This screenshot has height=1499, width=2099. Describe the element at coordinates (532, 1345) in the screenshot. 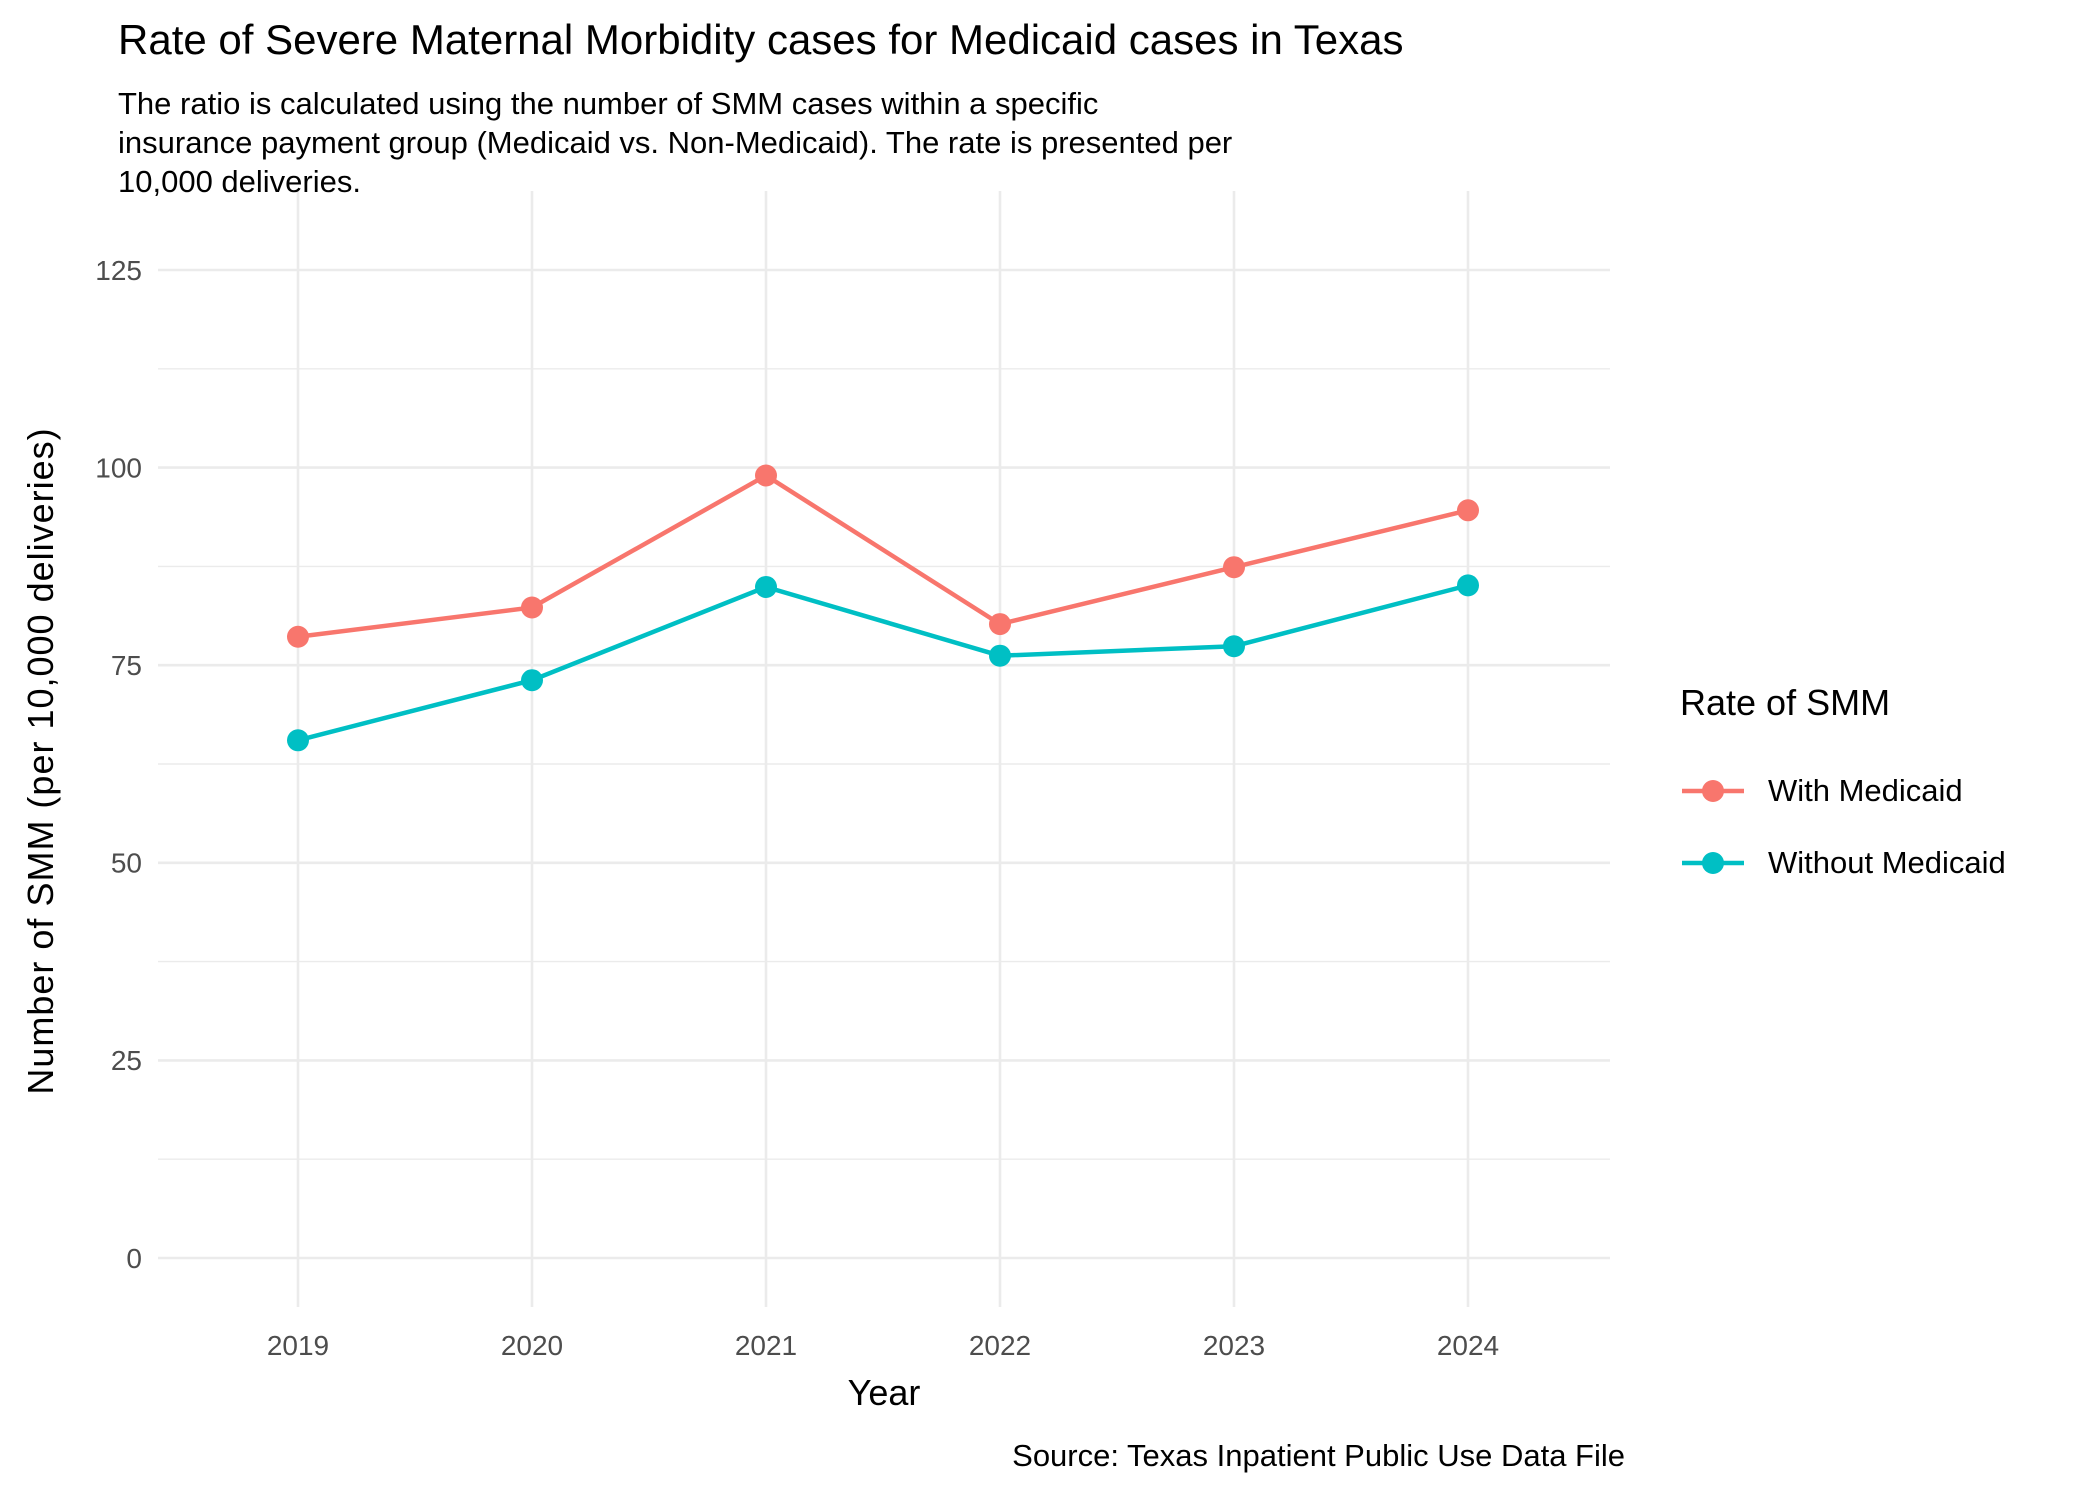

I see `svg-text: 2020` at that location.